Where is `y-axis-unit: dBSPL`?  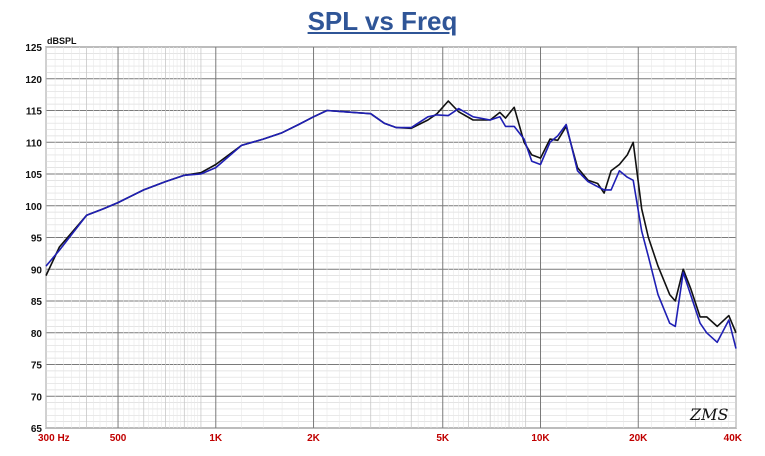 y-axis-unit: dBSPL is located at coordinates (62, 41).